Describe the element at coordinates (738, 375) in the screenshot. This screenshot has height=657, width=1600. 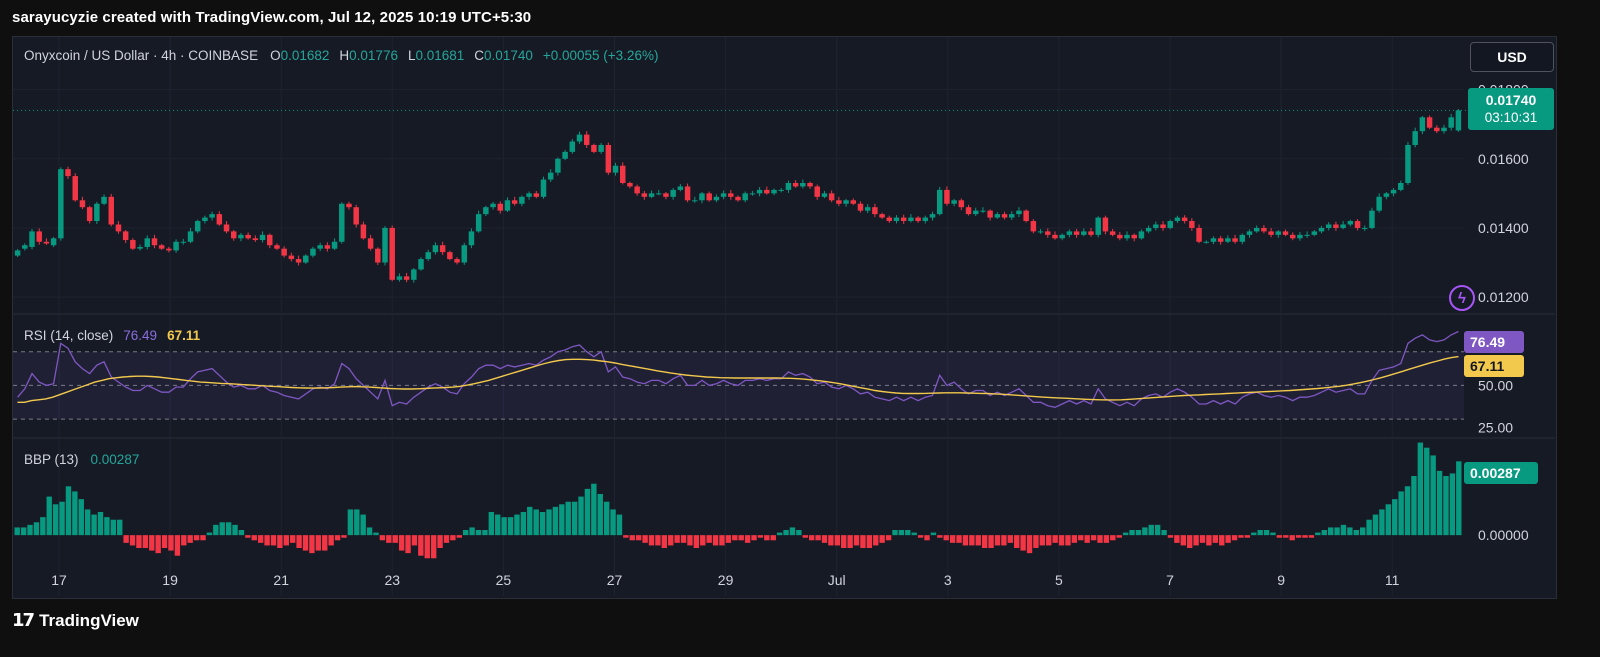
I see `rsi-pane` at that location.